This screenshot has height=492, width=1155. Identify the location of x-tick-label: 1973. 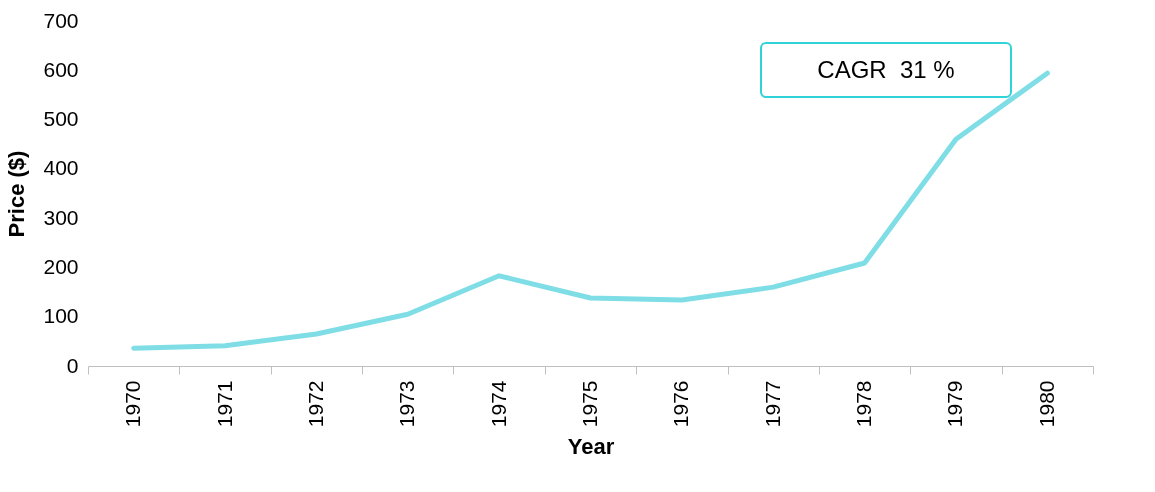
(407, 404).